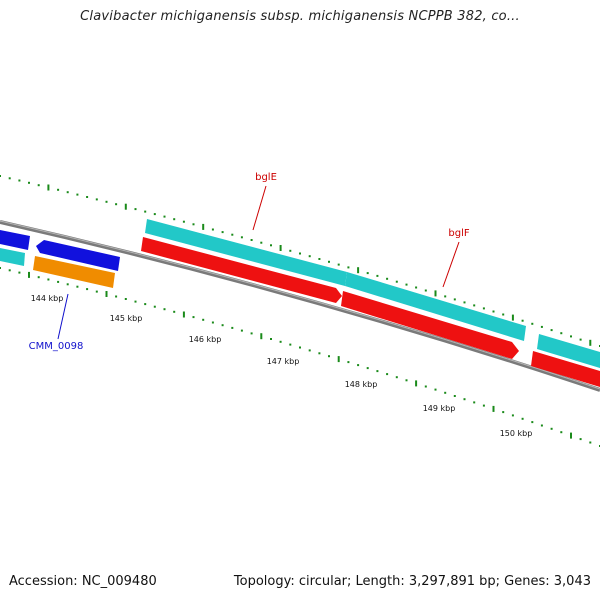 The width and height of the screenshot is (600, 600). What do you see at coordinates (47, 298) in the screenshot?
I see `scale-label-144: 144 kbp` at bounding box center [47, 298].